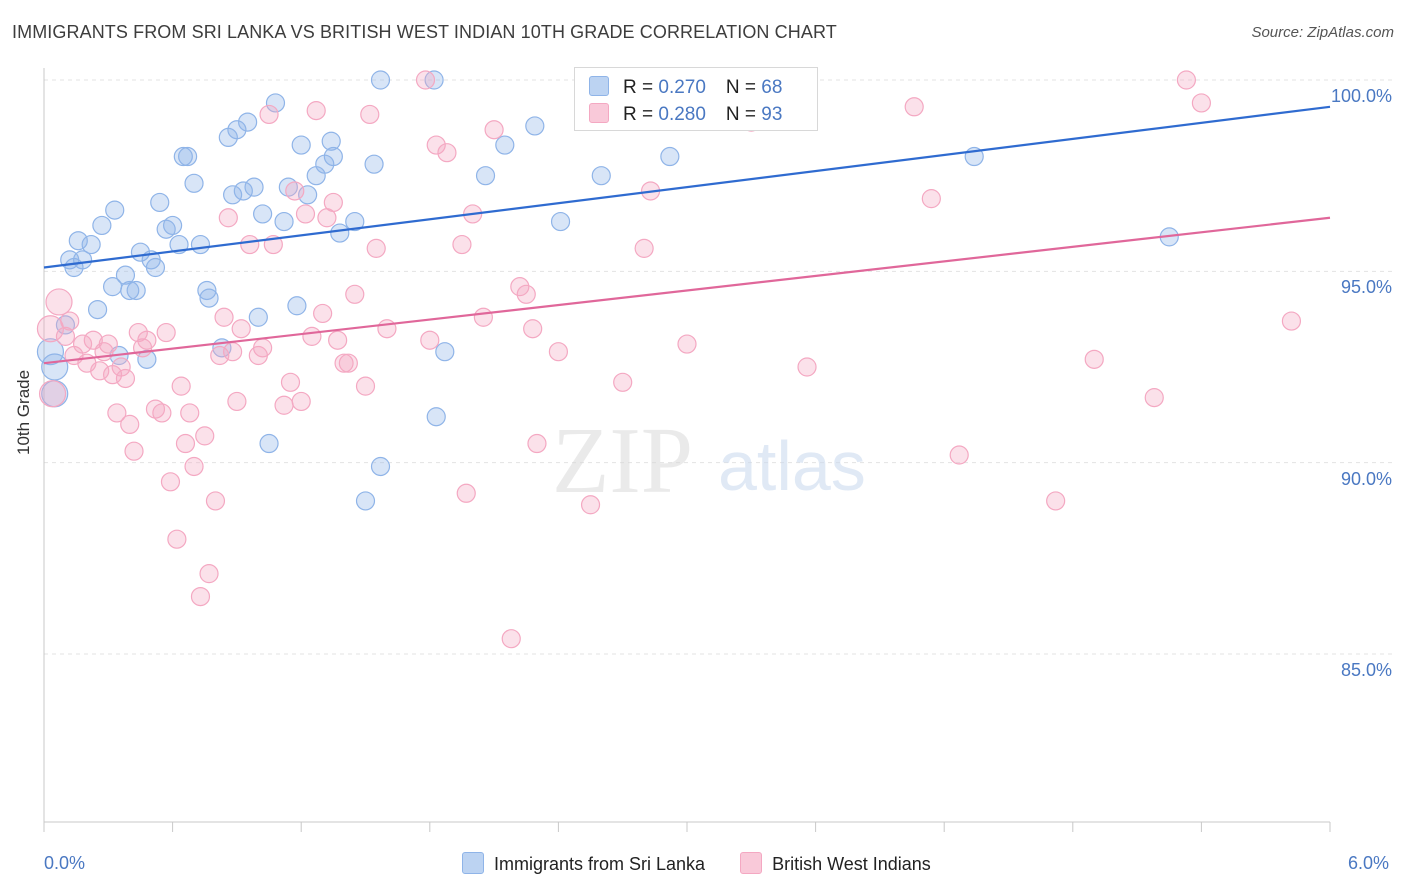  I want to click on stats-legend-row-pink: R = 0.280 N = 93, so click(685, 115).